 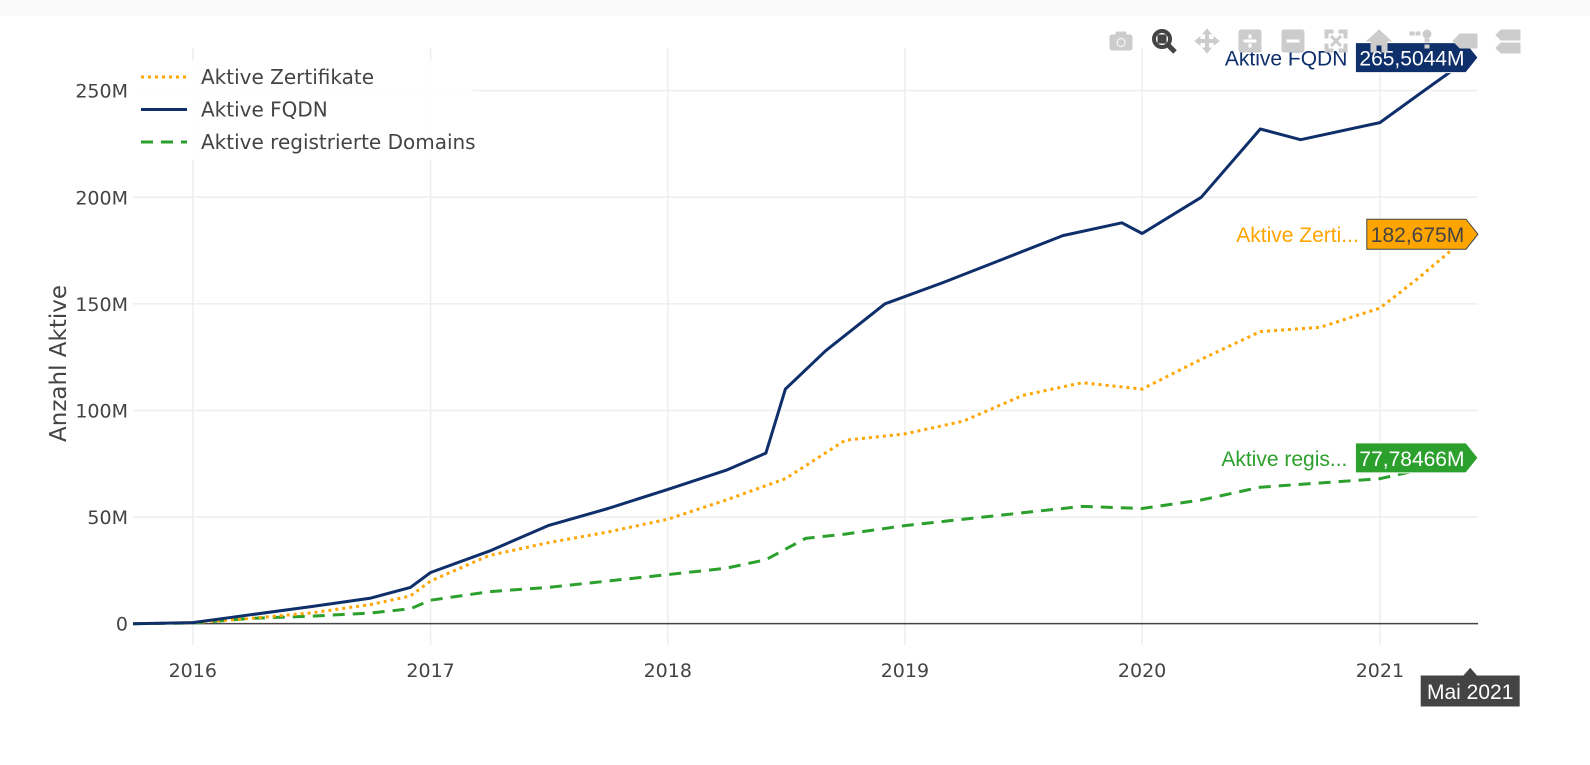 I want to click on hover-compare-icon, so click(x=1508, y=41).